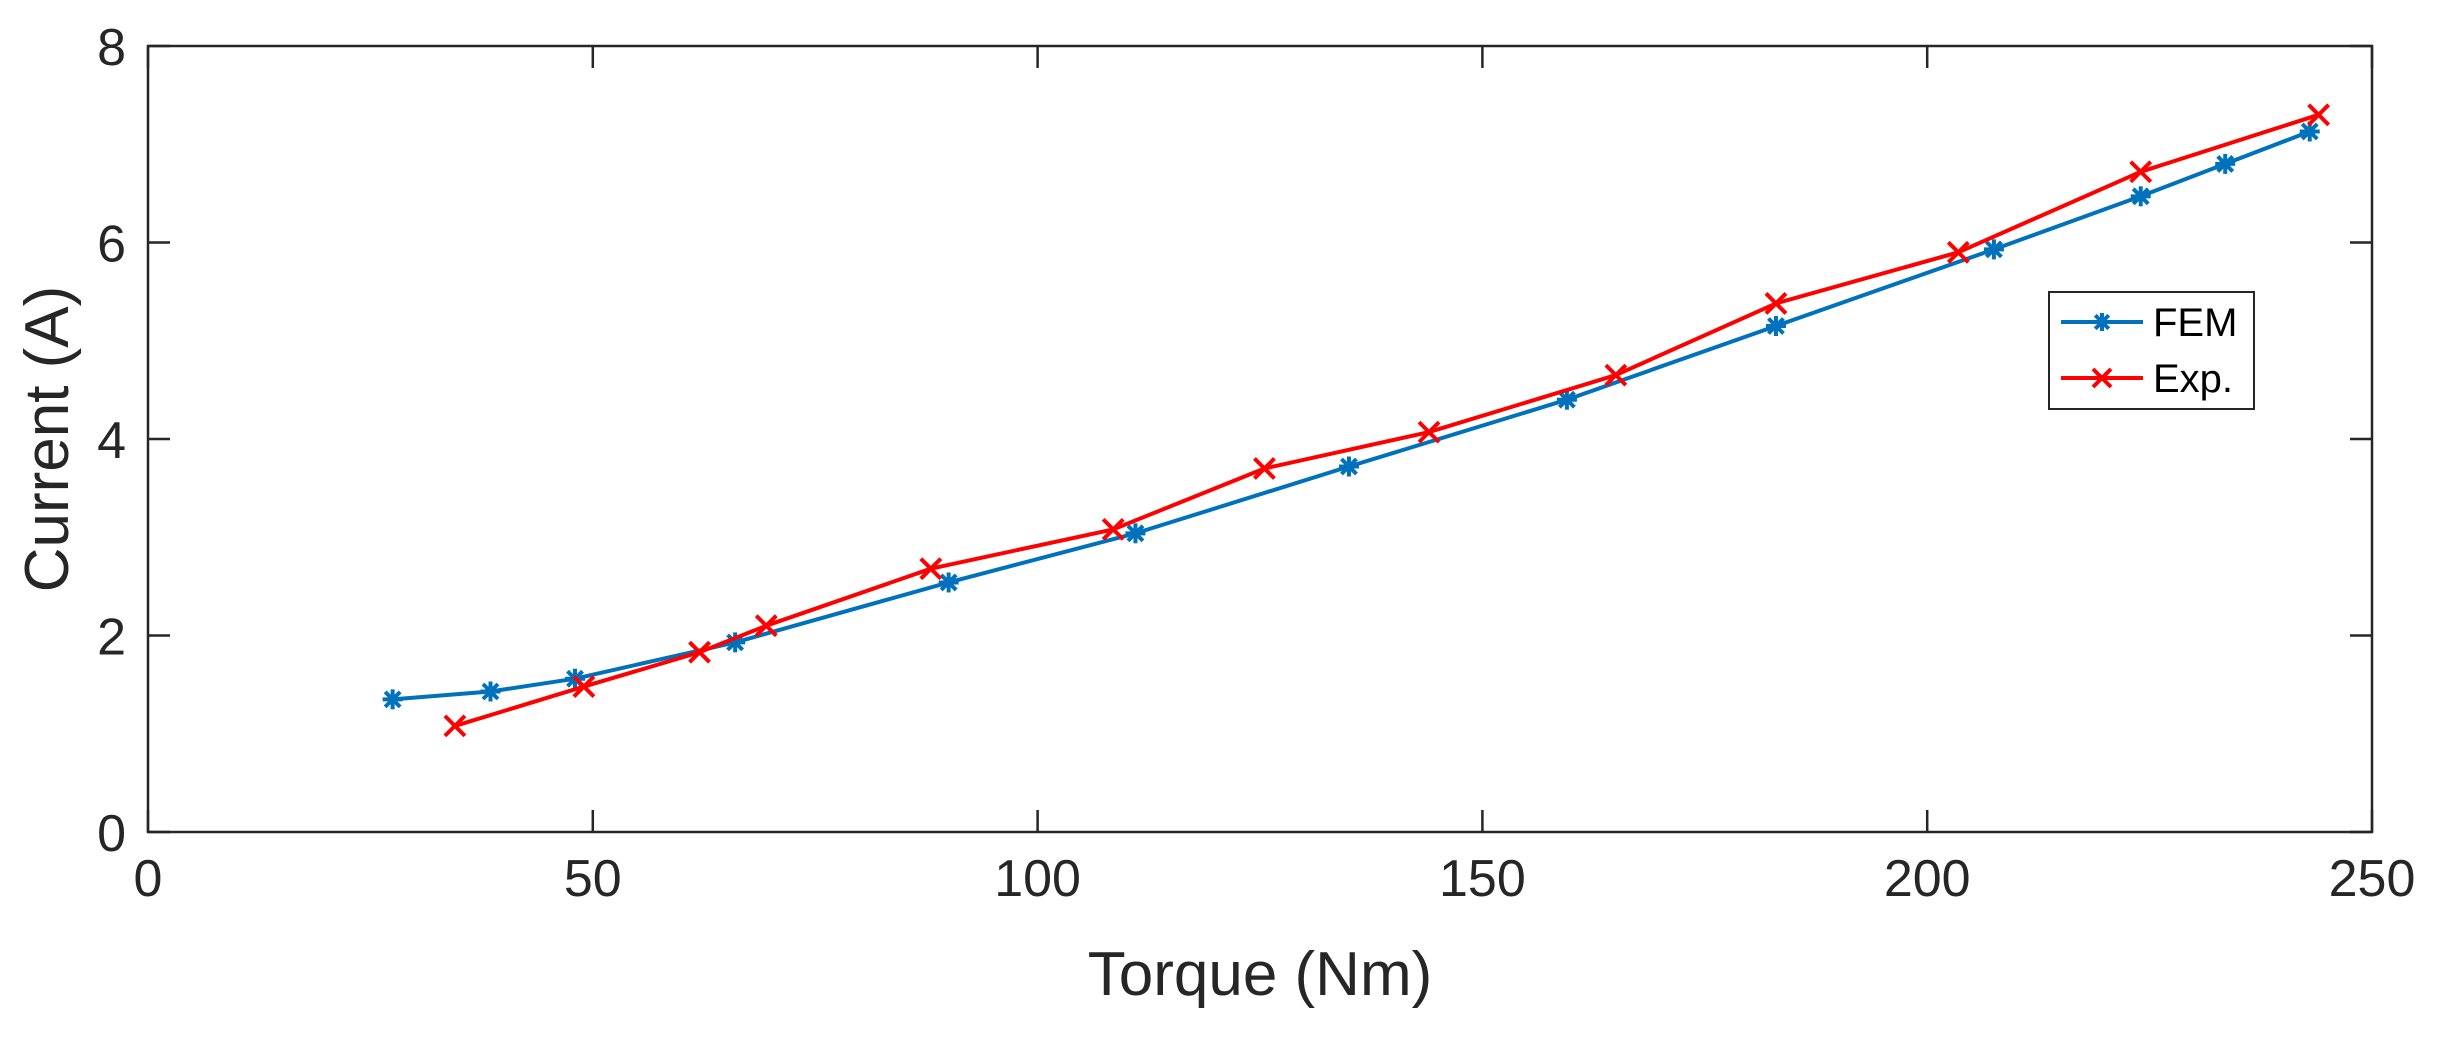 This screenshot has width=2441, height=1045. I want to click on y-tick-label: 6, so click(111, 245).